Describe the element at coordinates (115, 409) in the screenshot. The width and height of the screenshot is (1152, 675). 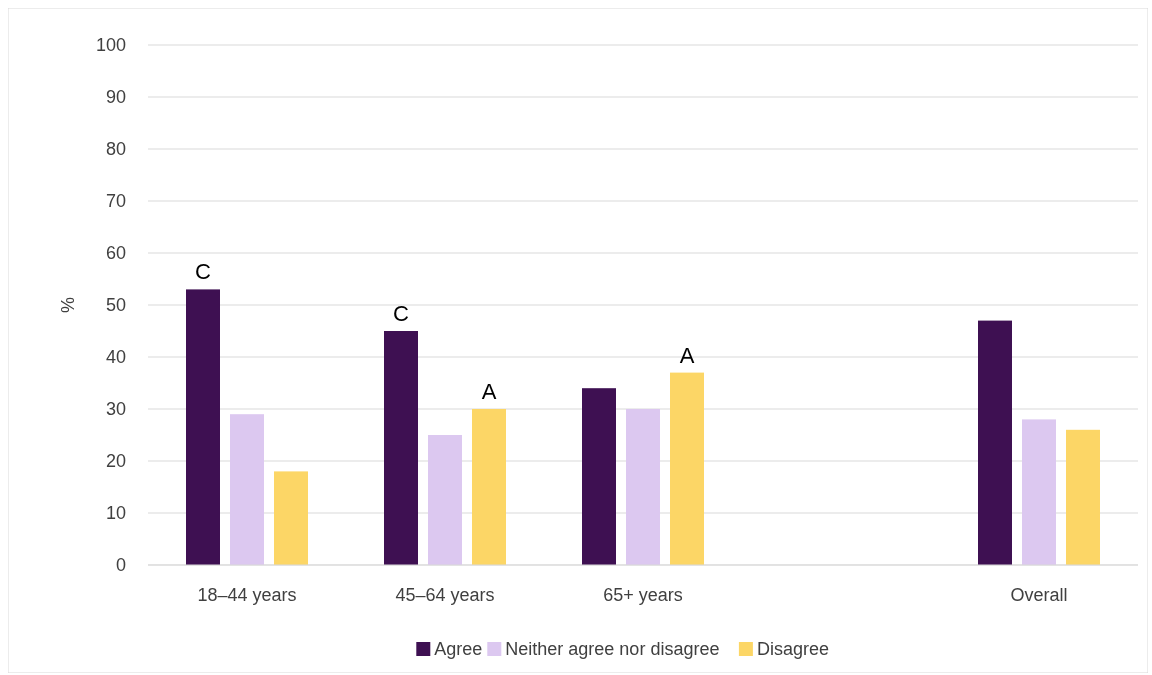
I see `y-tick-label: 30` at that location.